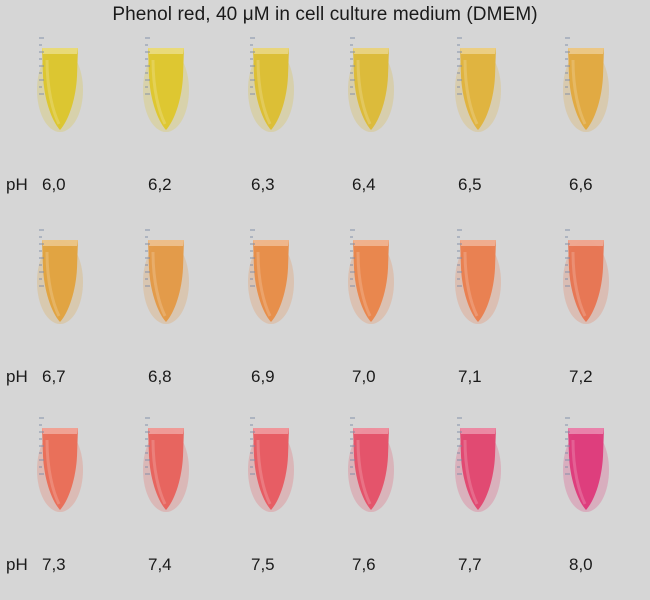 The image size is (650, 600). I want to click on ph-value: 7,5, so click(263, 564).